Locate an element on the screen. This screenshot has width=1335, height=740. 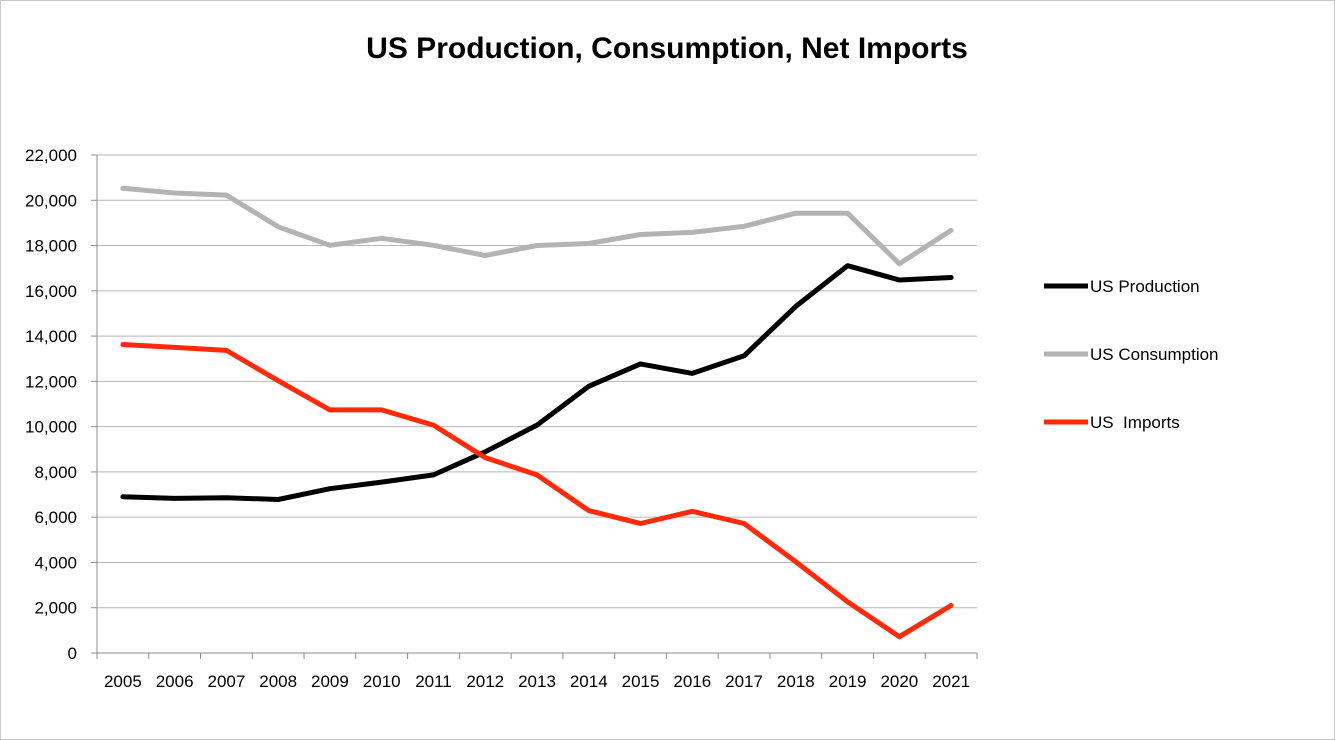
legend: US Production US Consumption US Imports is located at coordinates (1131, 354).